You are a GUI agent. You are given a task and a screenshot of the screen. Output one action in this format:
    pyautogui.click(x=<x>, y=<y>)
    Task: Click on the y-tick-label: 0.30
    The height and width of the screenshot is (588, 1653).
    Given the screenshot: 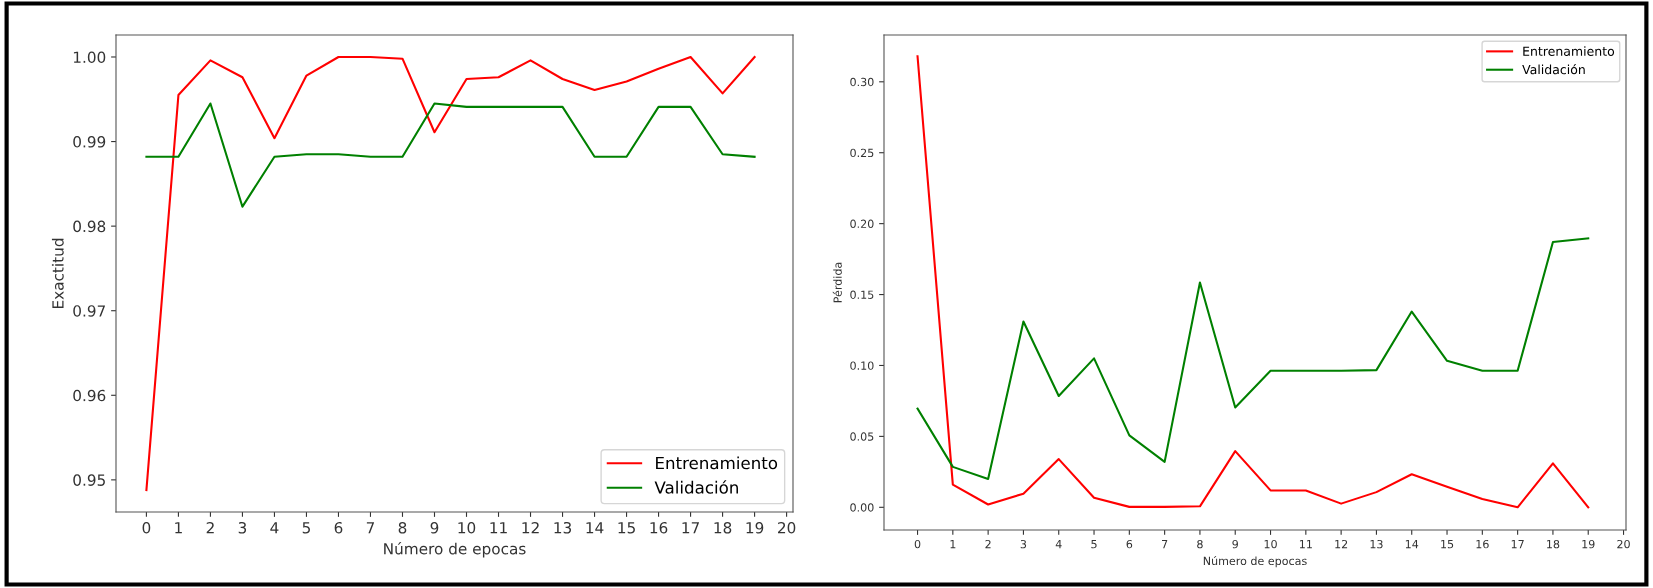 What is the action you would take?
    pyautogui.click(x=862, y=82)
    